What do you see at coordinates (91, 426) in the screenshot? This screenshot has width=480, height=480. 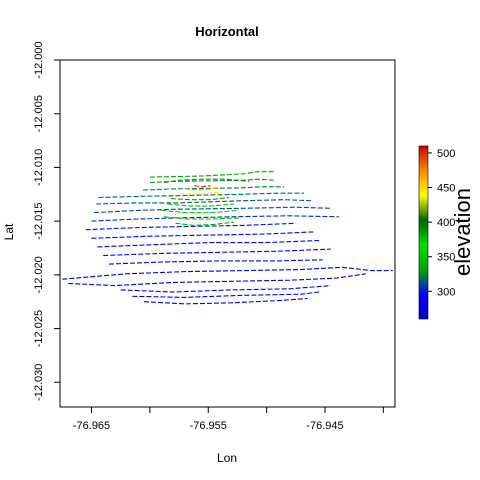 I see `x-tick-label: -76.965` at bounding box center [91, 426].